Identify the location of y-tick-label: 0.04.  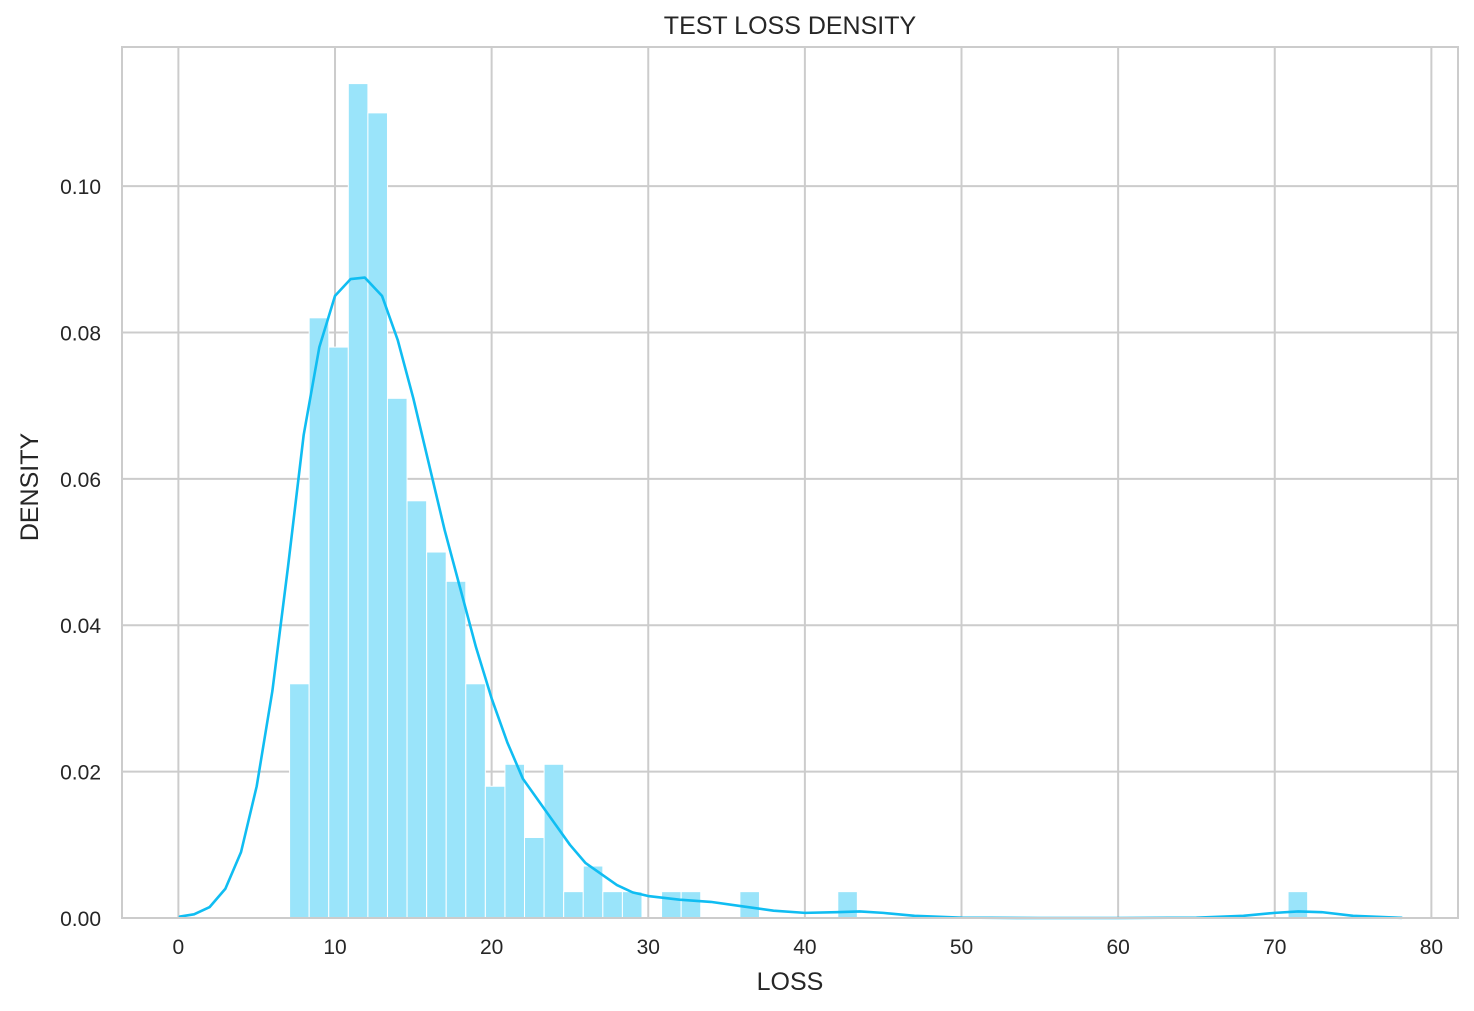
(80, 626).